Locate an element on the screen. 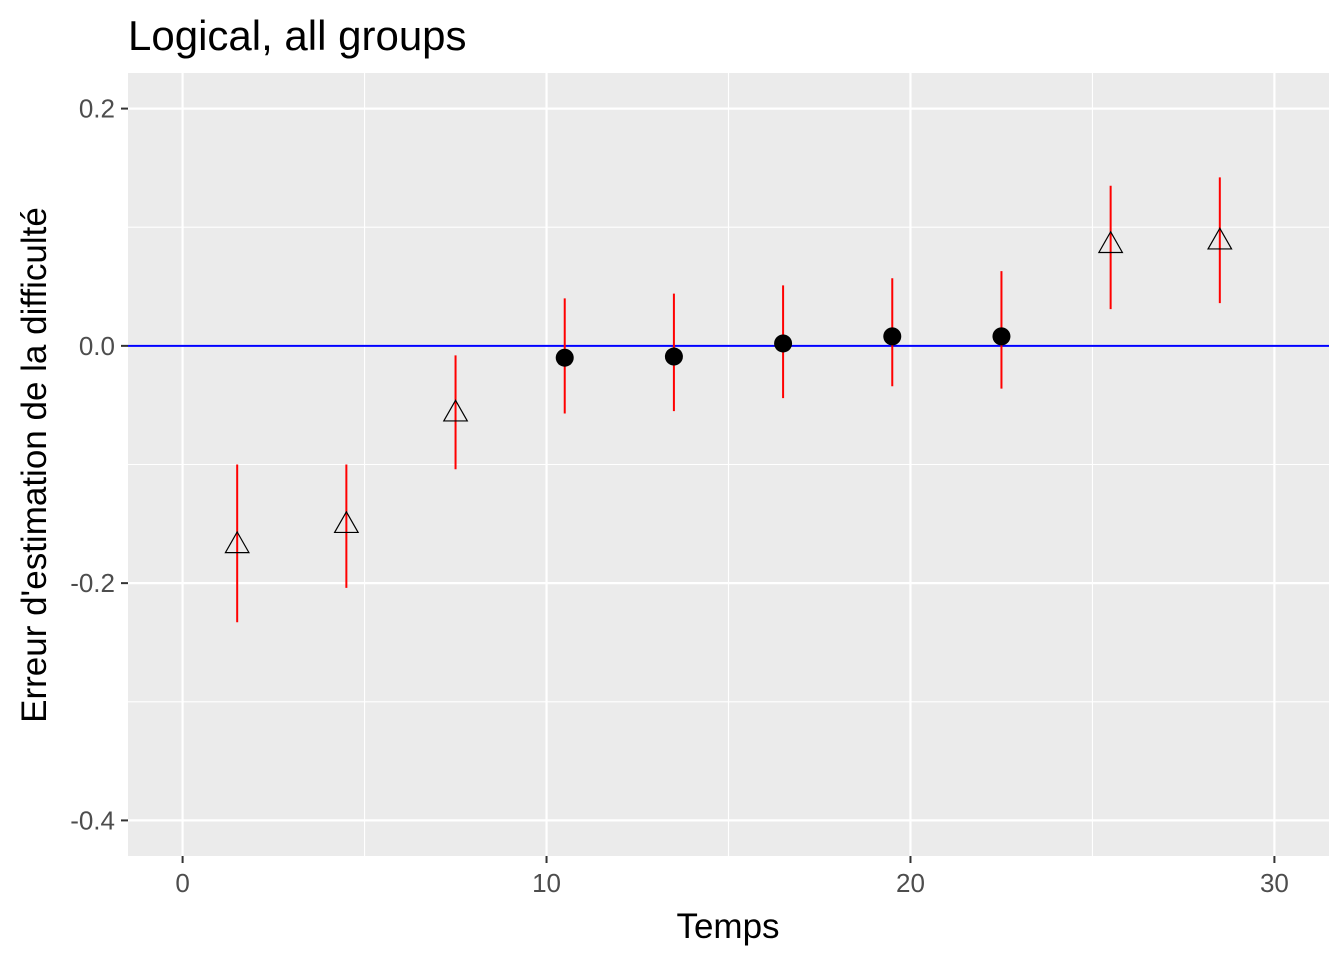  y-tick-label: -0.4 is located at coordinates (92, 820).